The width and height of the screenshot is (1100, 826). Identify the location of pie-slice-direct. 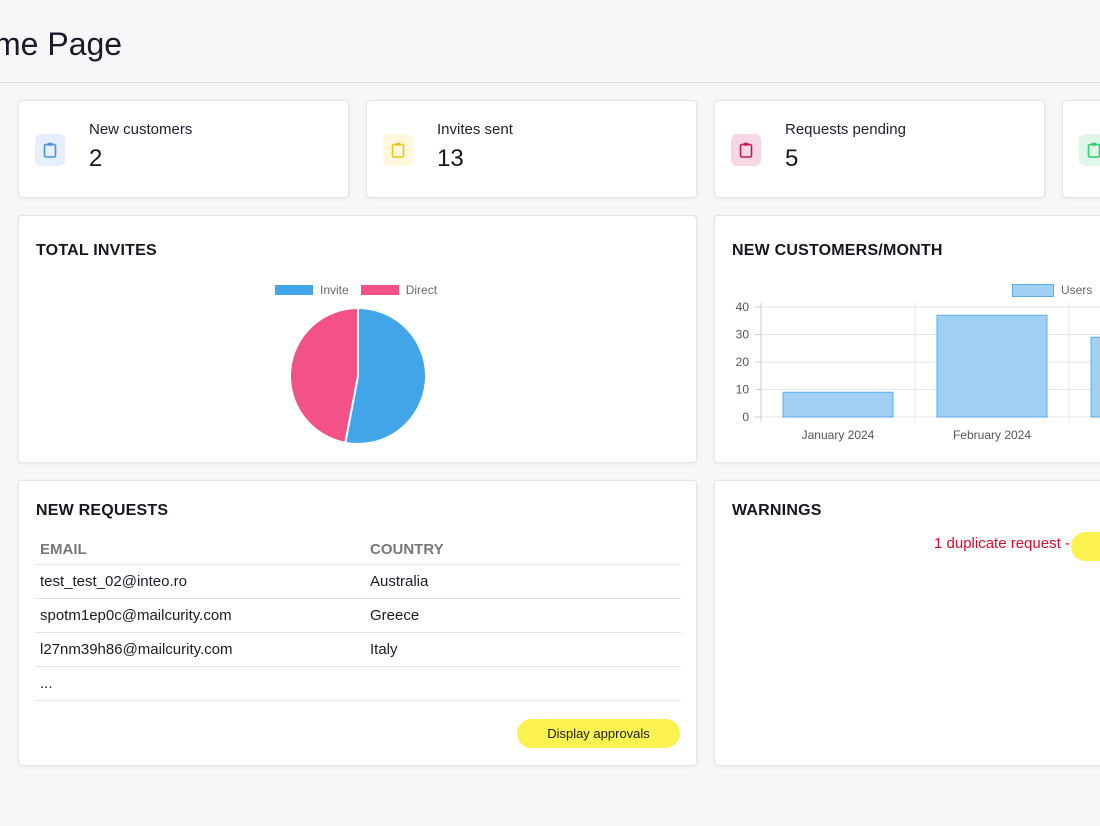
(323, 375).